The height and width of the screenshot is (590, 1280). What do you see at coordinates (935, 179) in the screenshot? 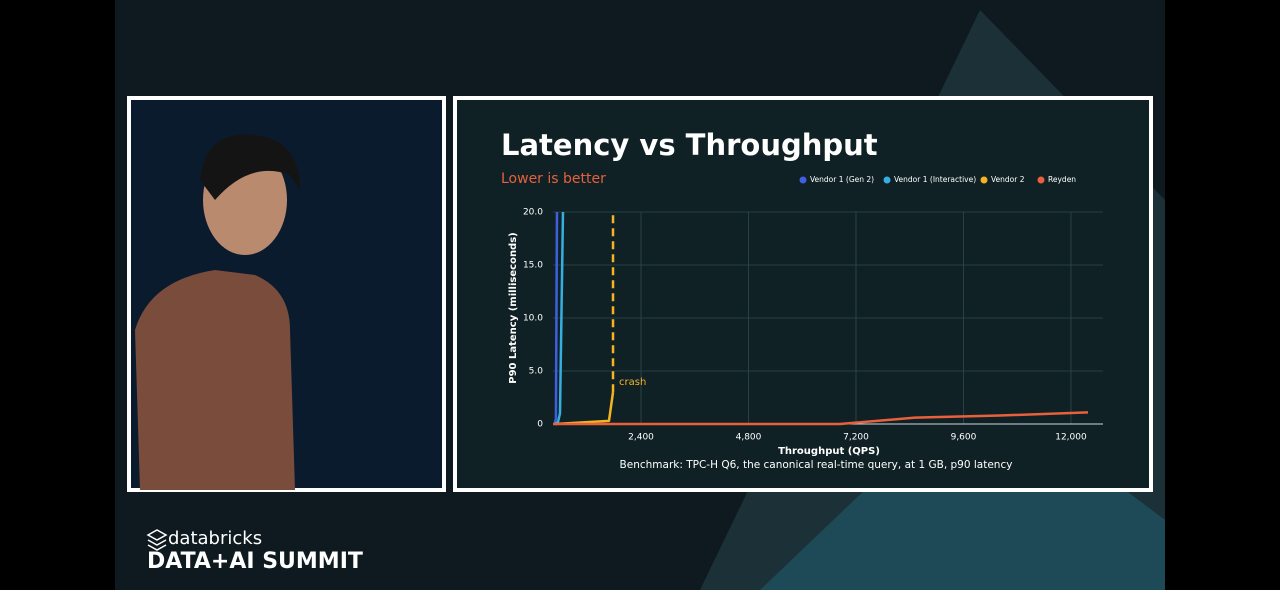
I see `legend-label: Vendor 1 (Interactive)` at bounding box center [935, 179].